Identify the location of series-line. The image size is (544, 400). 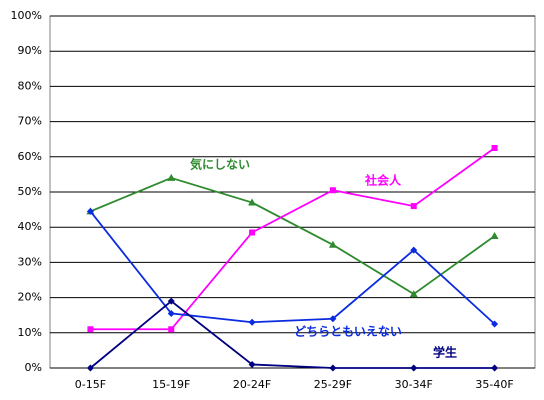
(292, 334).